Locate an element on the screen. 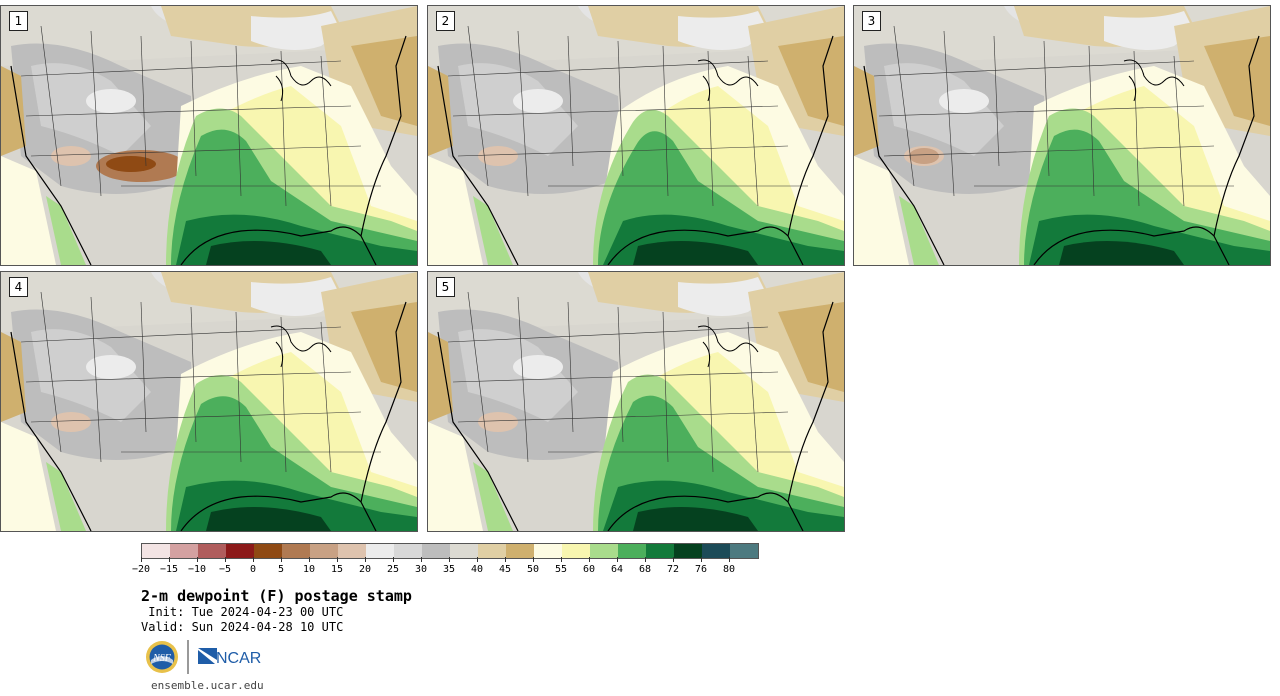  panel-number: 5 is located at coordinates (445, 287).